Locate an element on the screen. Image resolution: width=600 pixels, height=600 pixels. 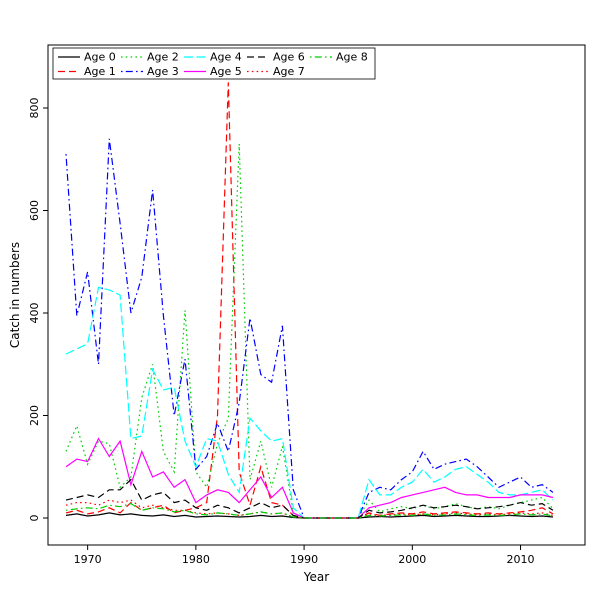
legend-item-age-6: Age 6 is located at coordinates (276, 57).